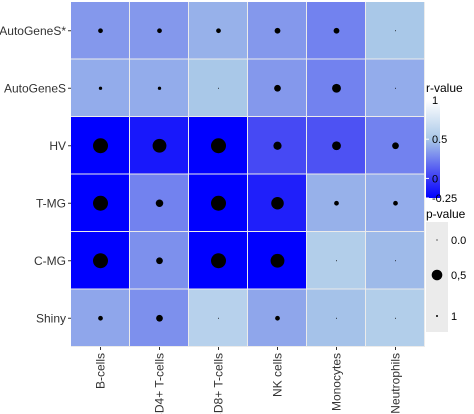 The height and width of the screenshot is (414, 474). Describe the element at coordinates (444, 88) in the screenshot. I see `color-legend-title: r-value` at that location.